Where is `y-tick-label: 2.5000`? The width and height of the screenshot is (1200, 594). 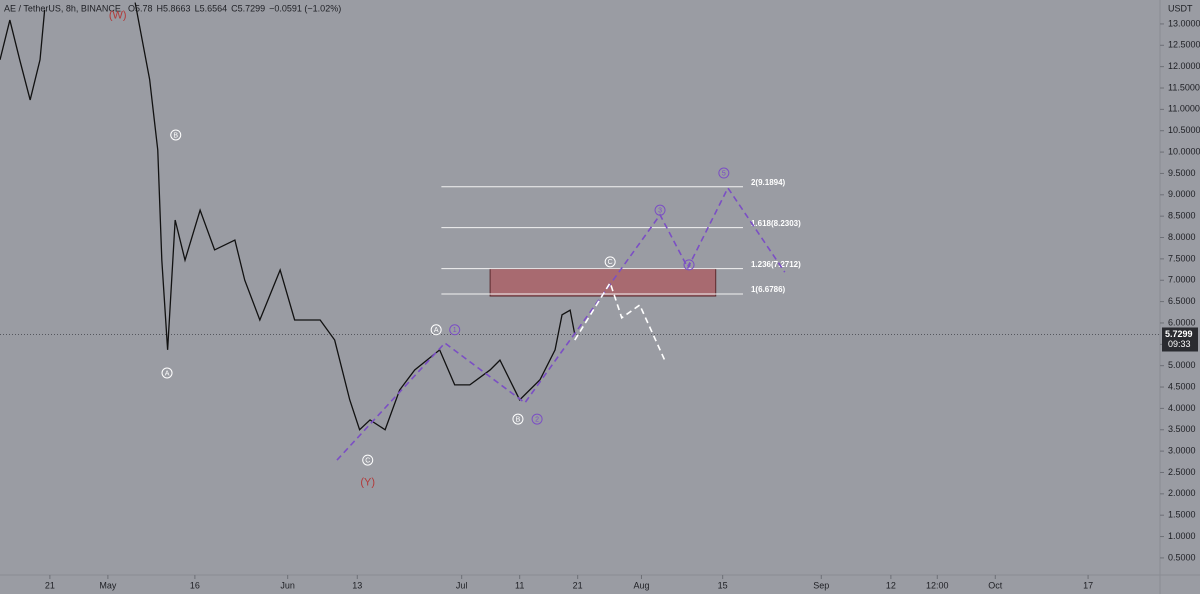
y-tick-label: 2.5000 is located at coordinates (1182, 472).